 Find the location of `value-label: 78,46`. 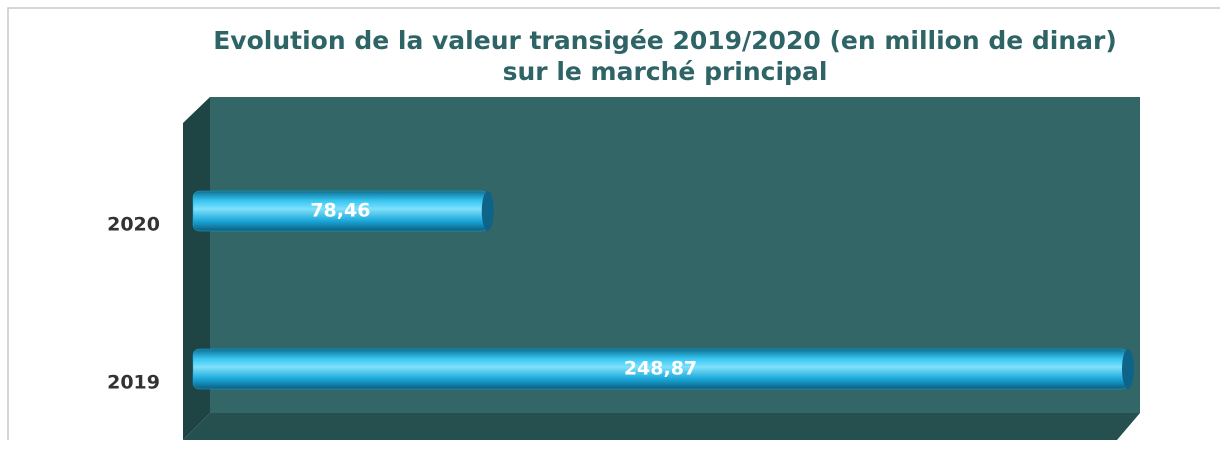

value-label: 78,46 is located at coordinates (340, 211).